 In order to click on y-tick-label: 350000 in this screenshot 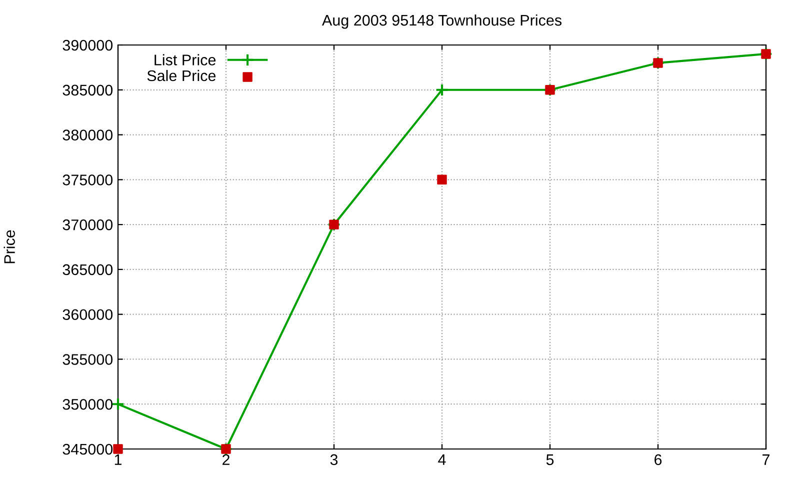, I will do `click(87, 404)`.